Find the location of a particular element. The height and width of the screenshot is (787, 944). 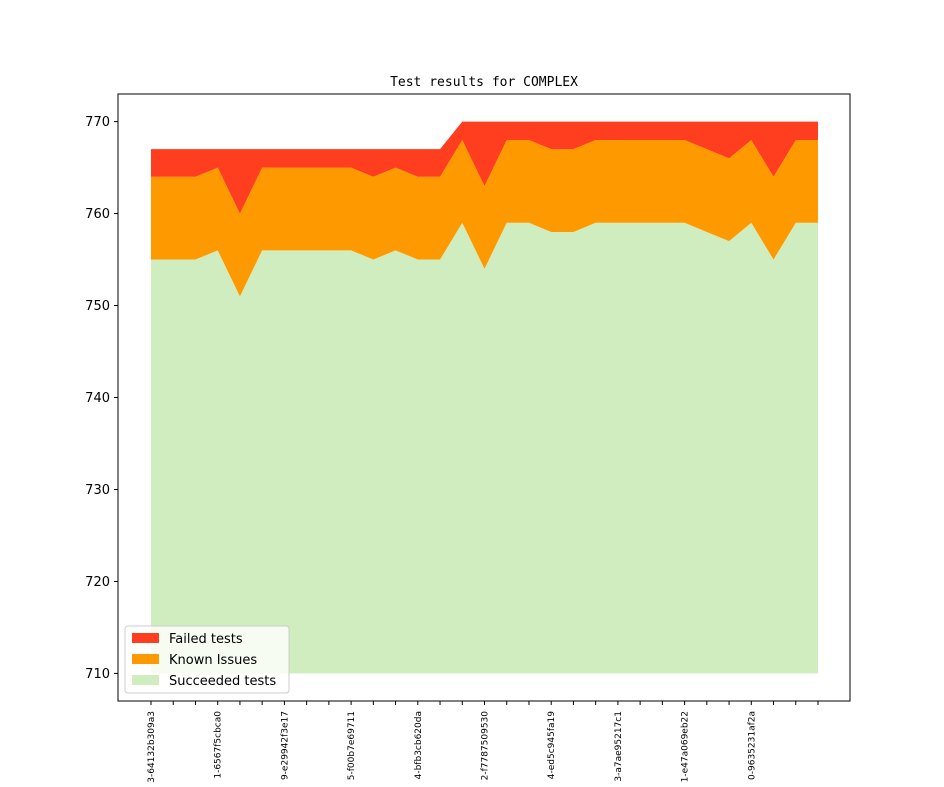

x-tick-label: 4-bfb3cb620da is located at coordinates (419, 745).